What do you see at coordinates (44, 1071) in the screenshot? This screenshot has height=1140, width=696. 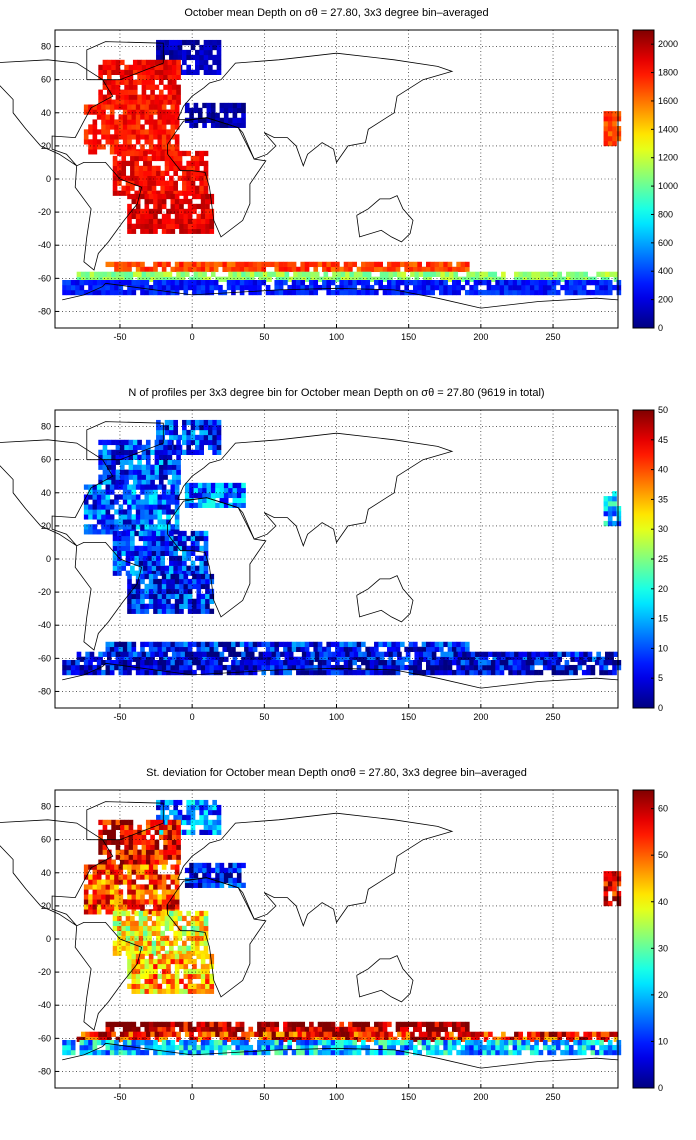 I see `y-tick-label: -80` at bounding box center [44, 1071].